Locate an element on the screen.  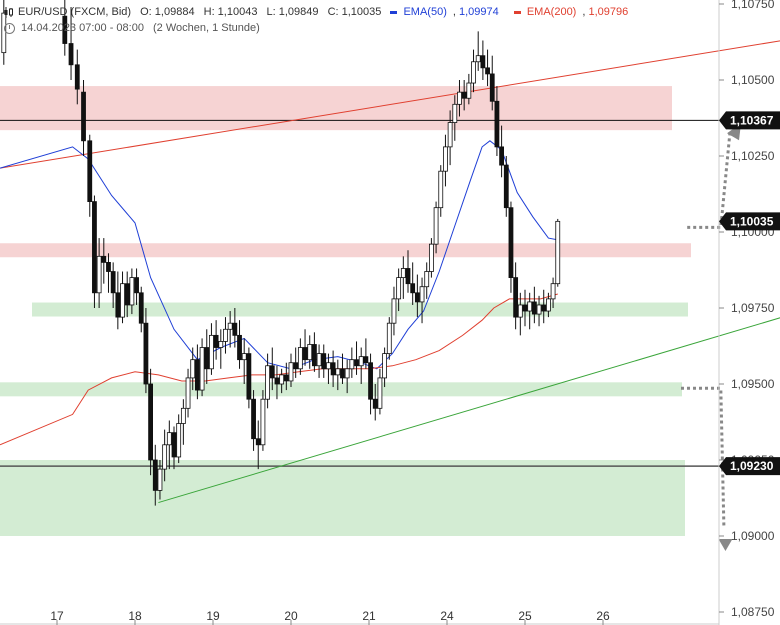
period-label: (2 Wochen, 1 Stunde) is located at coordinates (206, 28).